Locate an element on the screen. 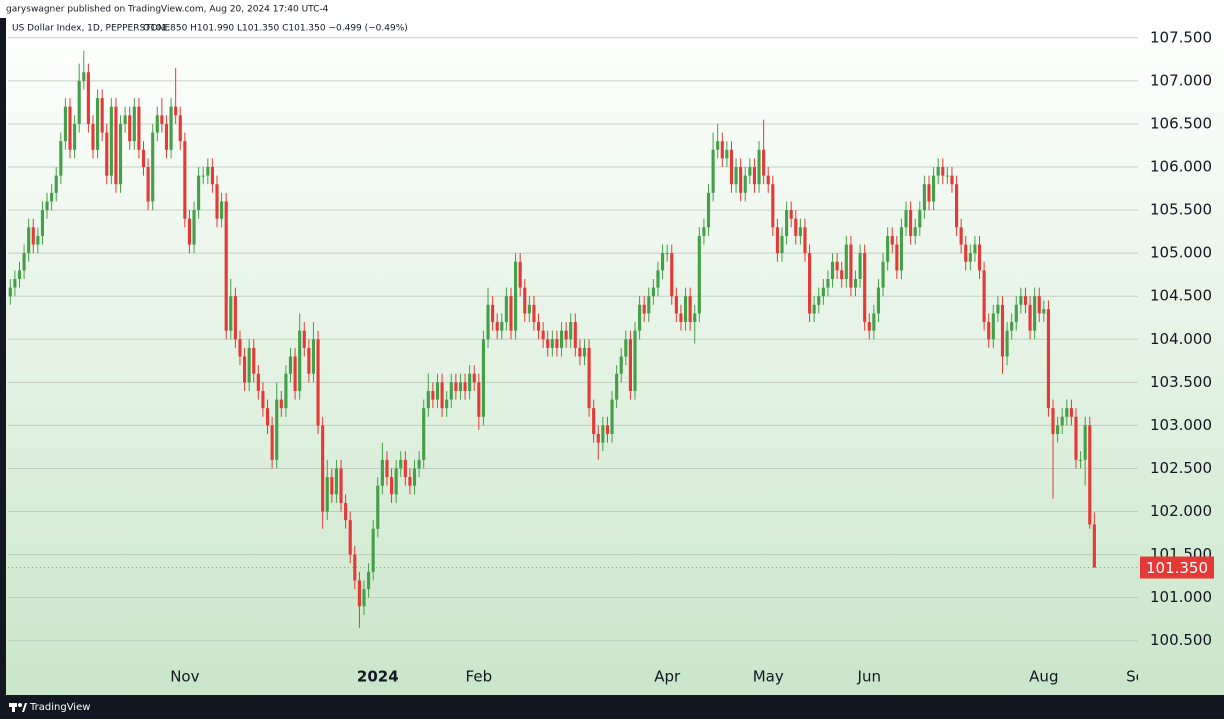  x-tick-label: Aug is located at coordinates (1043, 677).